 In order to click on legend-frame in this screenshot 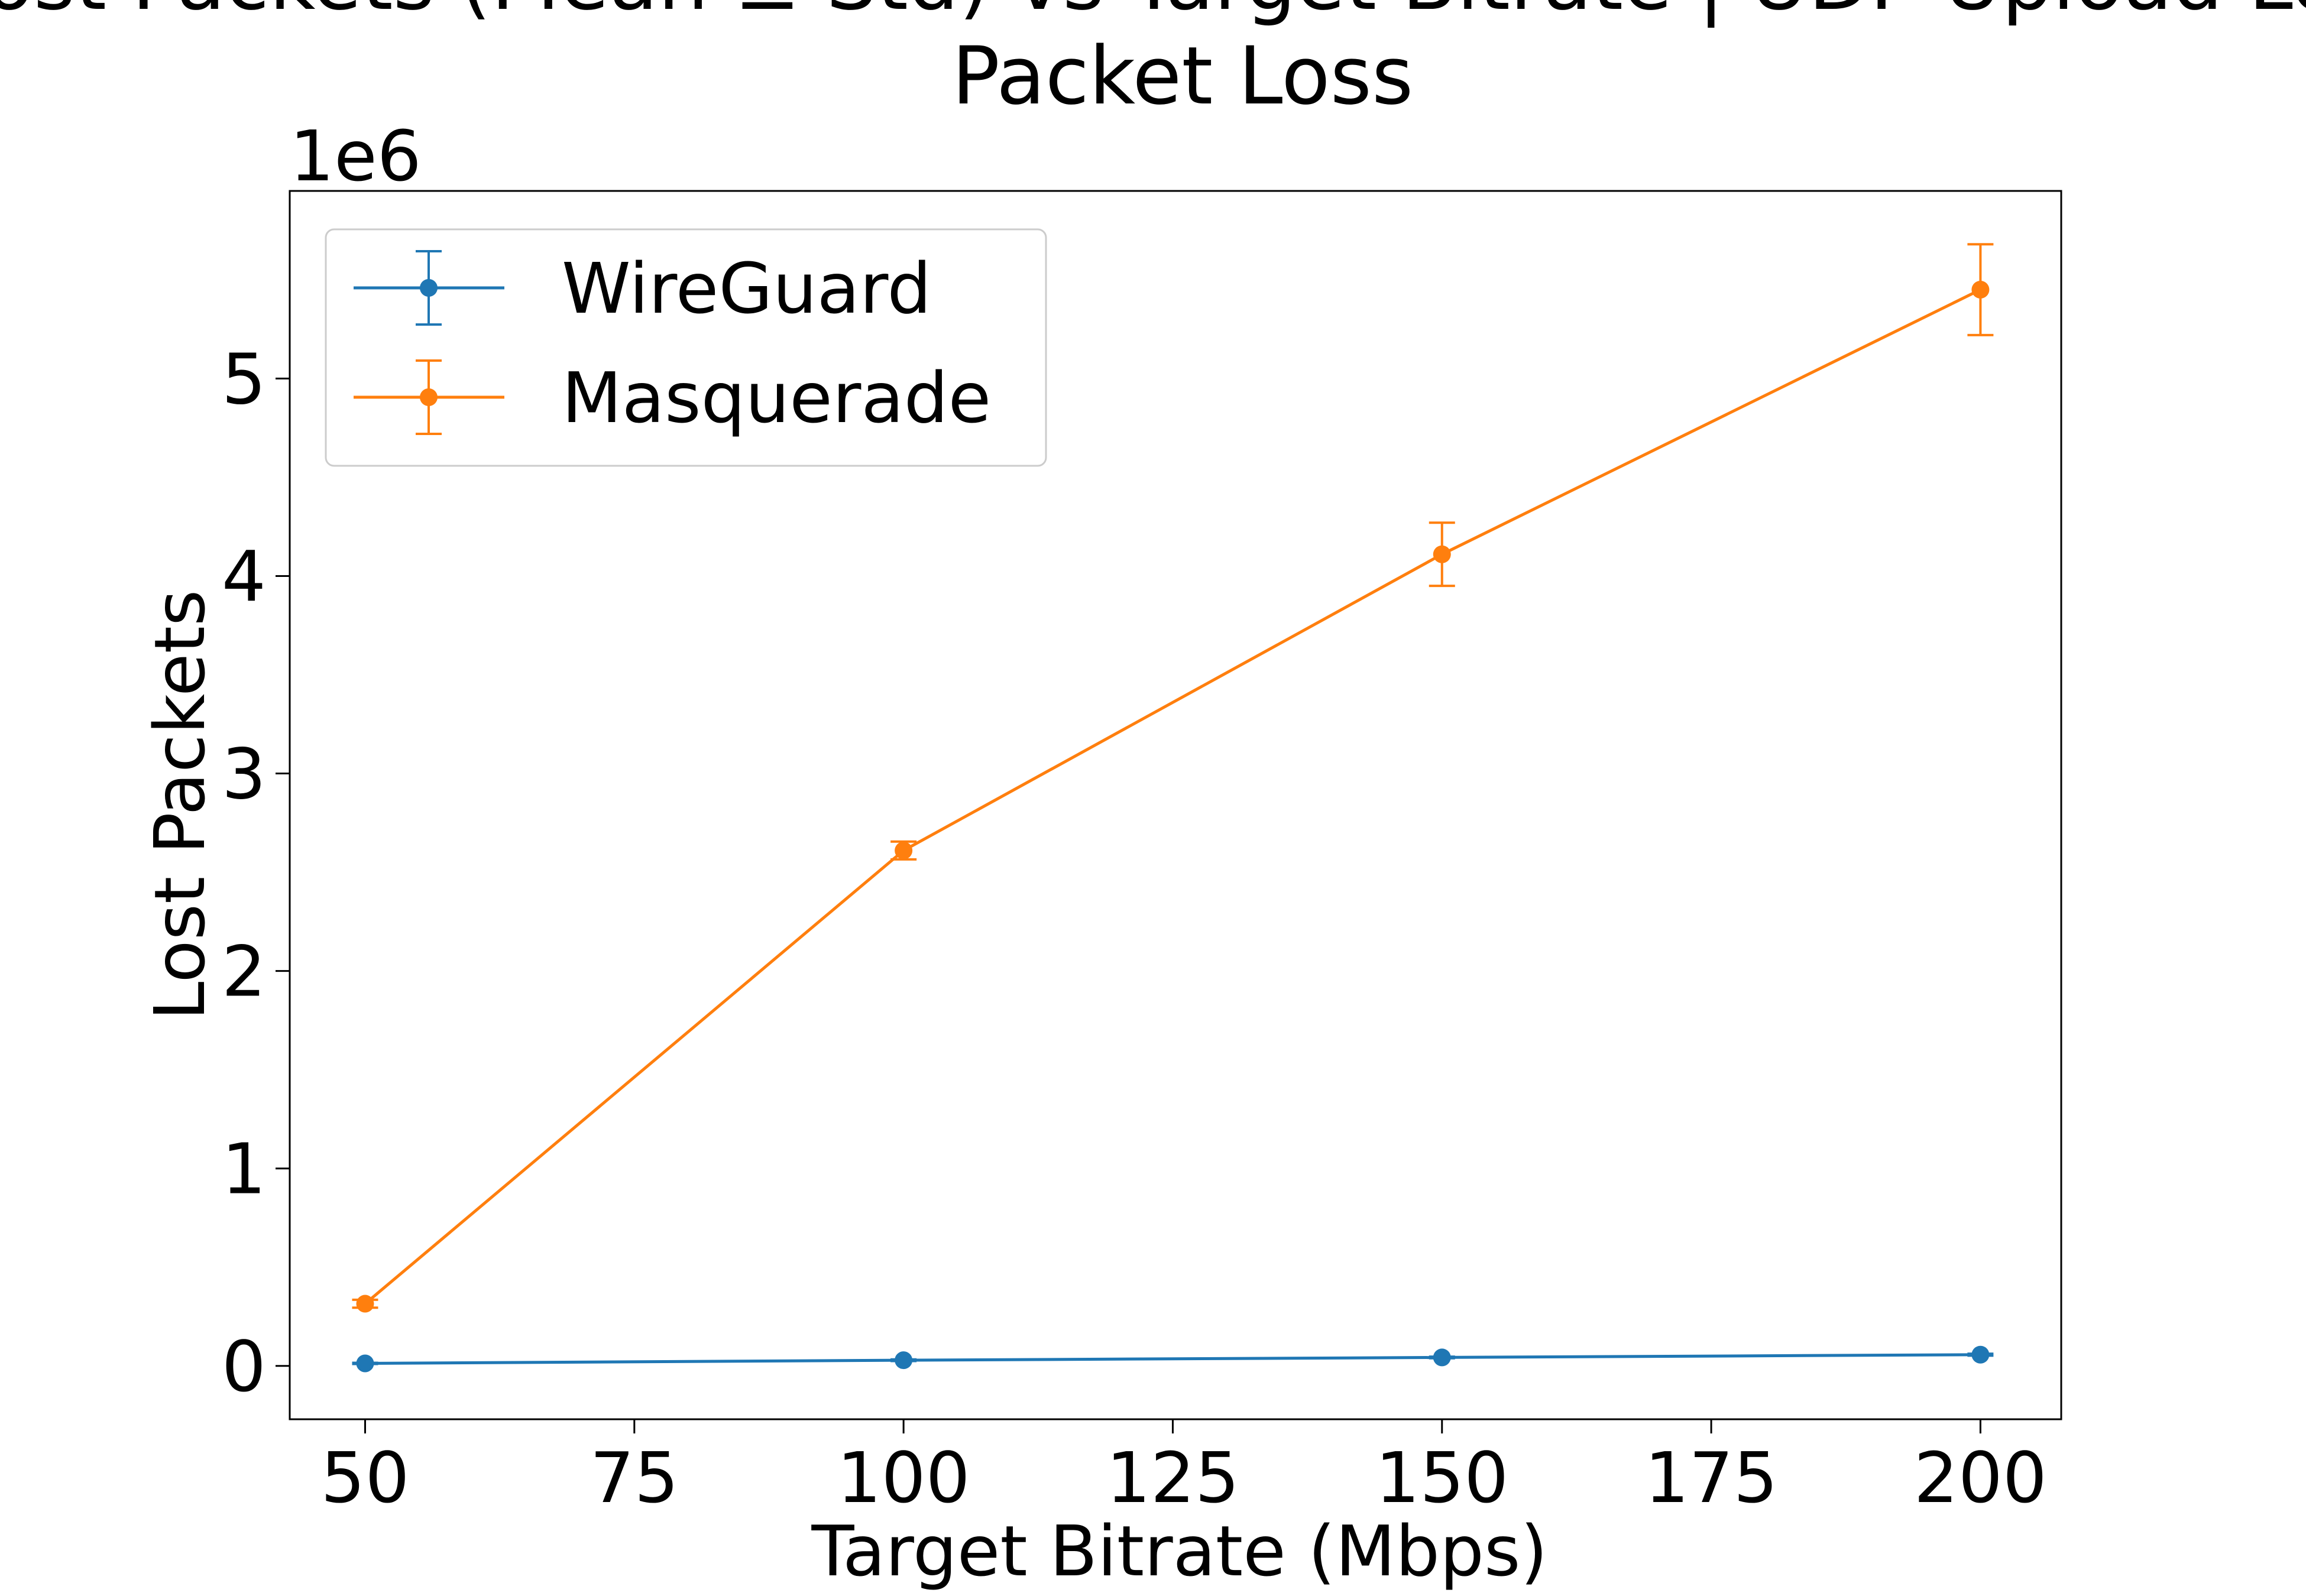, I will do `click(686, 347)`.